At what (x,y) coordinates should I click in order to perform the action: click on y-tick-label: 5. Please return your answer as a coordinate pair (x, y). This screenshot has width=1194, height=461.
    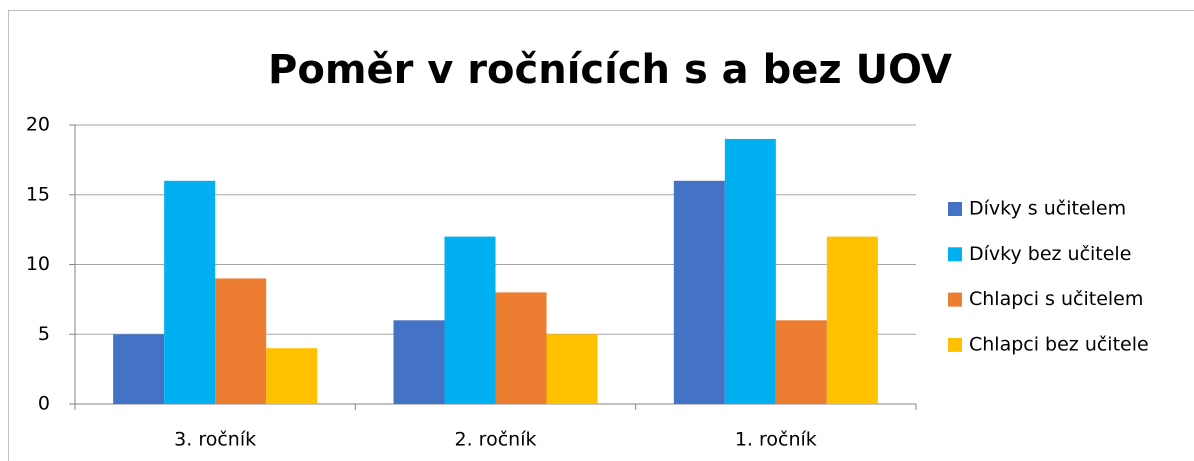
    Looking at the image, I should click on (44, 334).